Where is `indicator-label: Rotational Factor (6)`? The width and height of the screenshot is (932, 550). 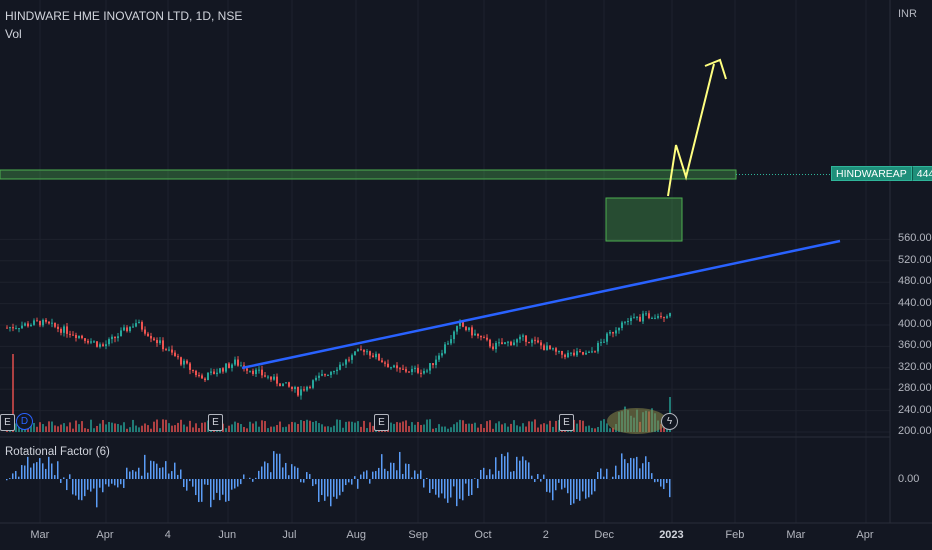 indicator-label: Rotational Factor (6) is located at coordinates (57, 452).